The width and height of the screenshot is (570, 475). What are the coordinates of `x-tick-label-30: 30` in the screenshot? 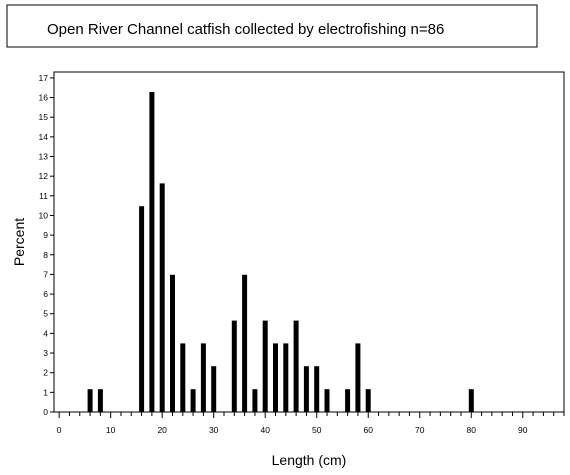 It's located at (214, 430).